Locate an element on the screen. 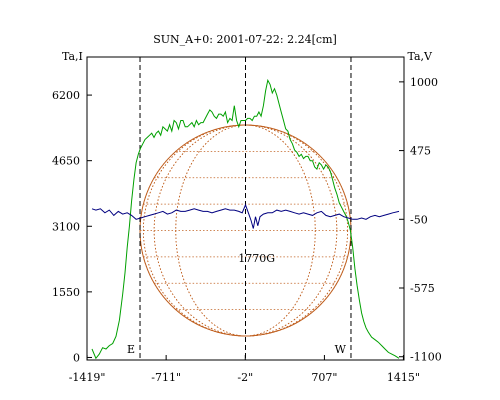 This screenshot has height=400, width=500. polarization-series-line is located at coordinates (245, 216).